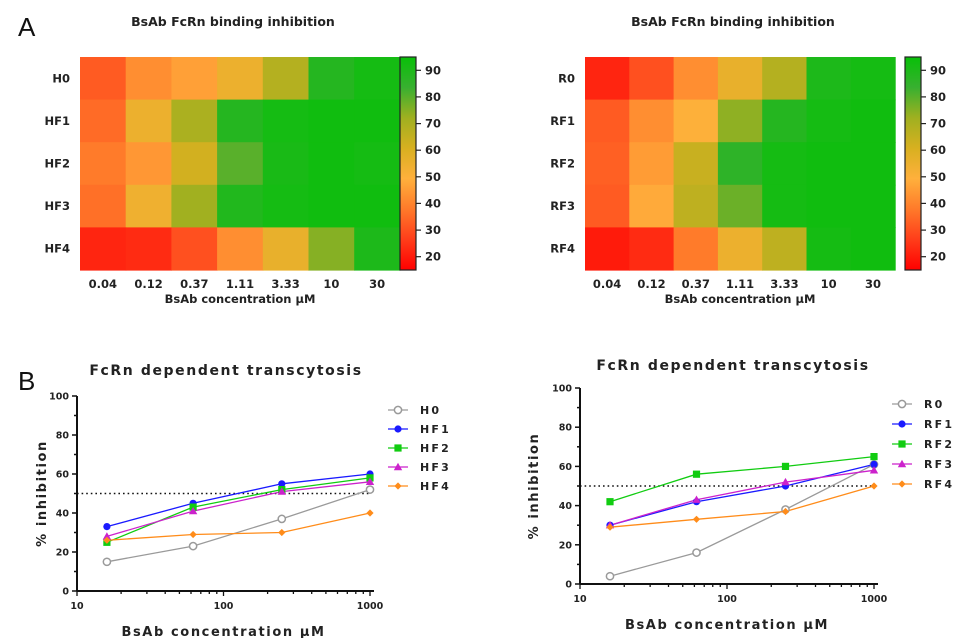  Describe the element at coordinates (42, 493) in the screenshot. I see `y-axis-label: % inhibition` at that location.